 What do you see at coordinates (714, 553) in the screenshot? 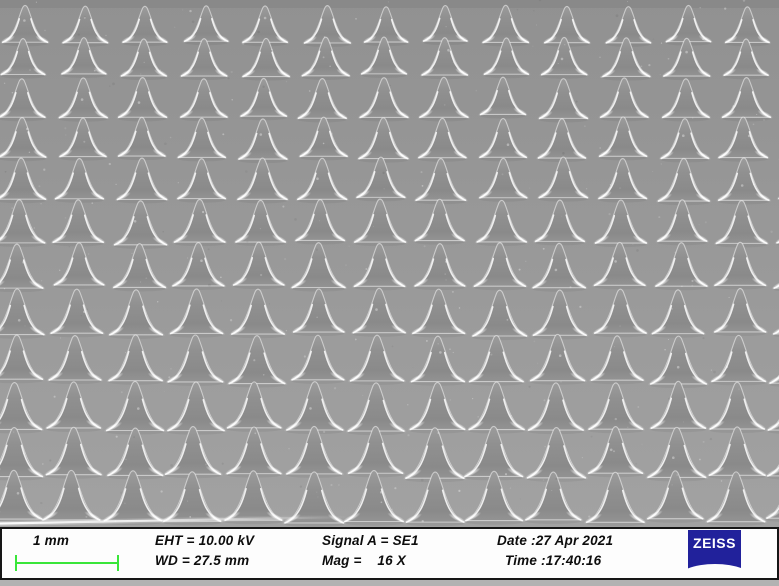
I see `zeiss-logo: ZEISS` at bounding box center [714, 553].